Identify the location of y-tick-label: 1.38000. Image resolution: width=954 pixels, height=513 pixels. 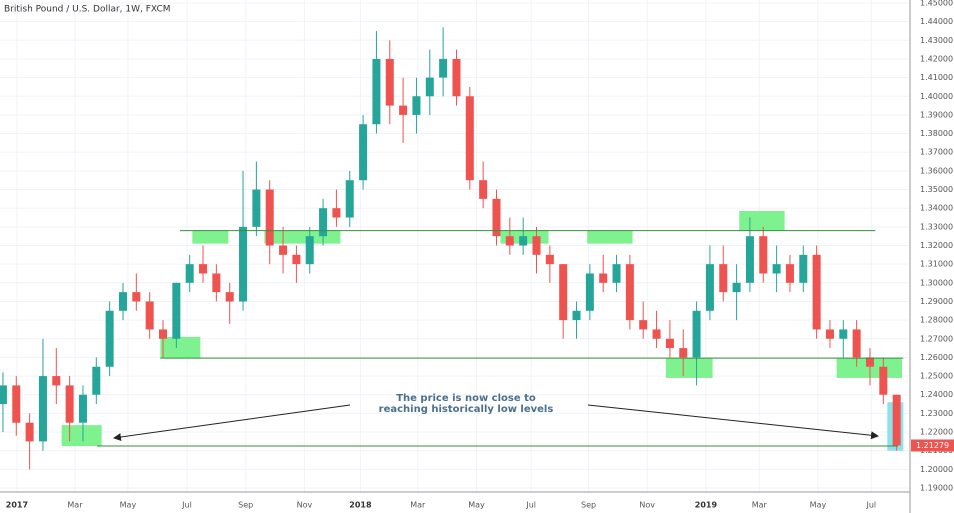
(936, 133).